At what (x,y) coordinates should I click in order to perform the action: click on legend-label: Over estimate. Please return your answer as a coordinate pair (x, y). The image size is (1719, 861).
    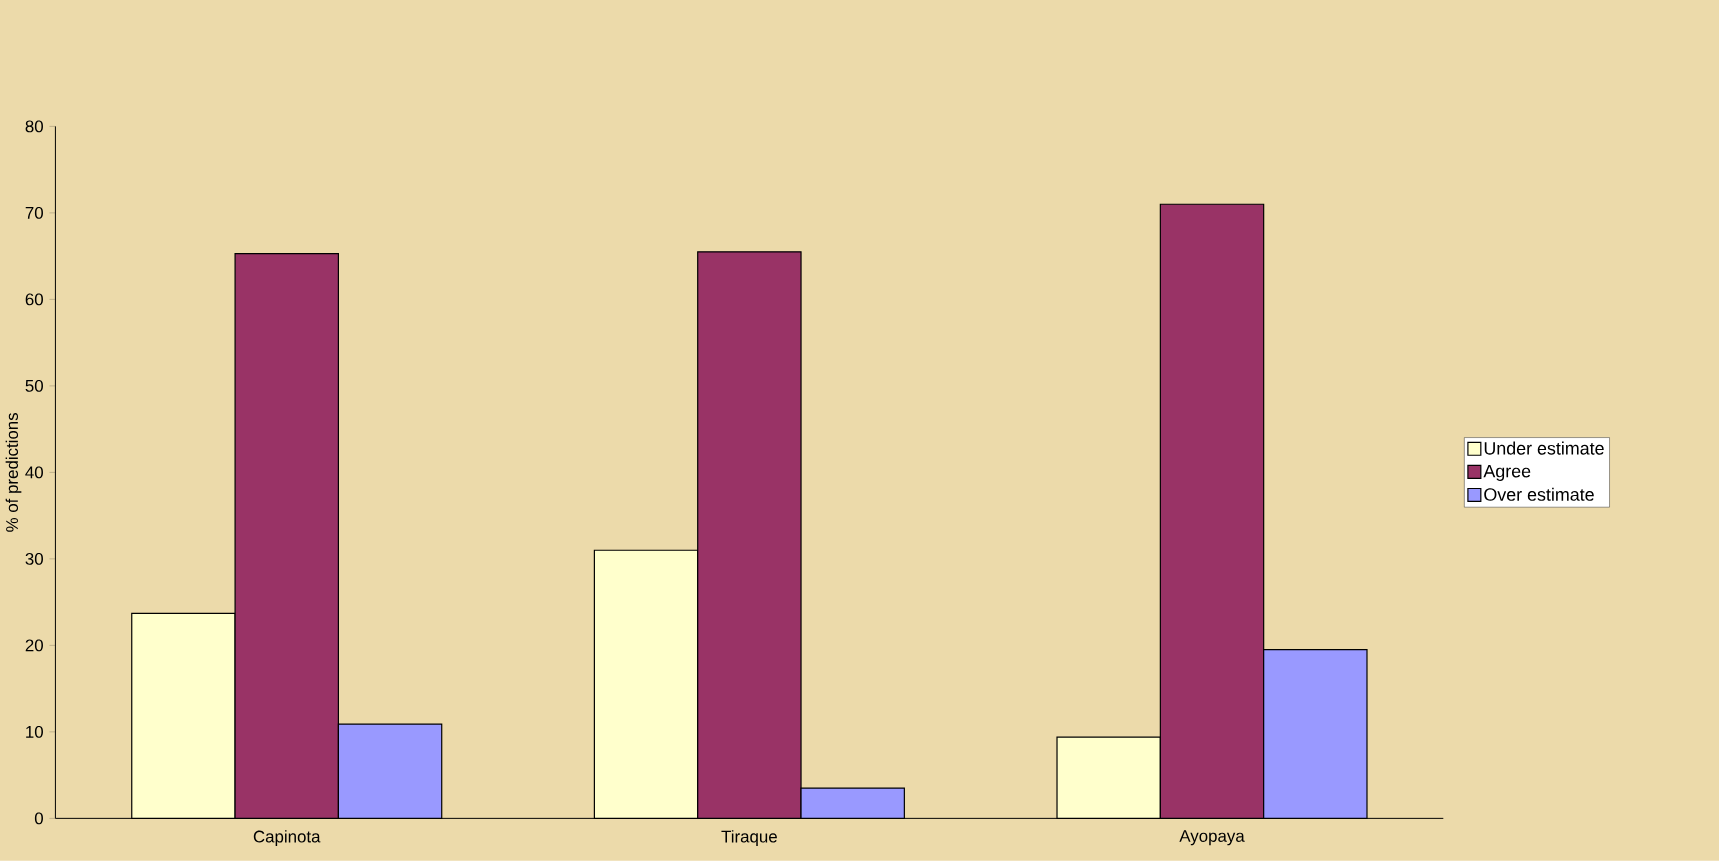
    Looking at the image, I should click on (1539, 494).